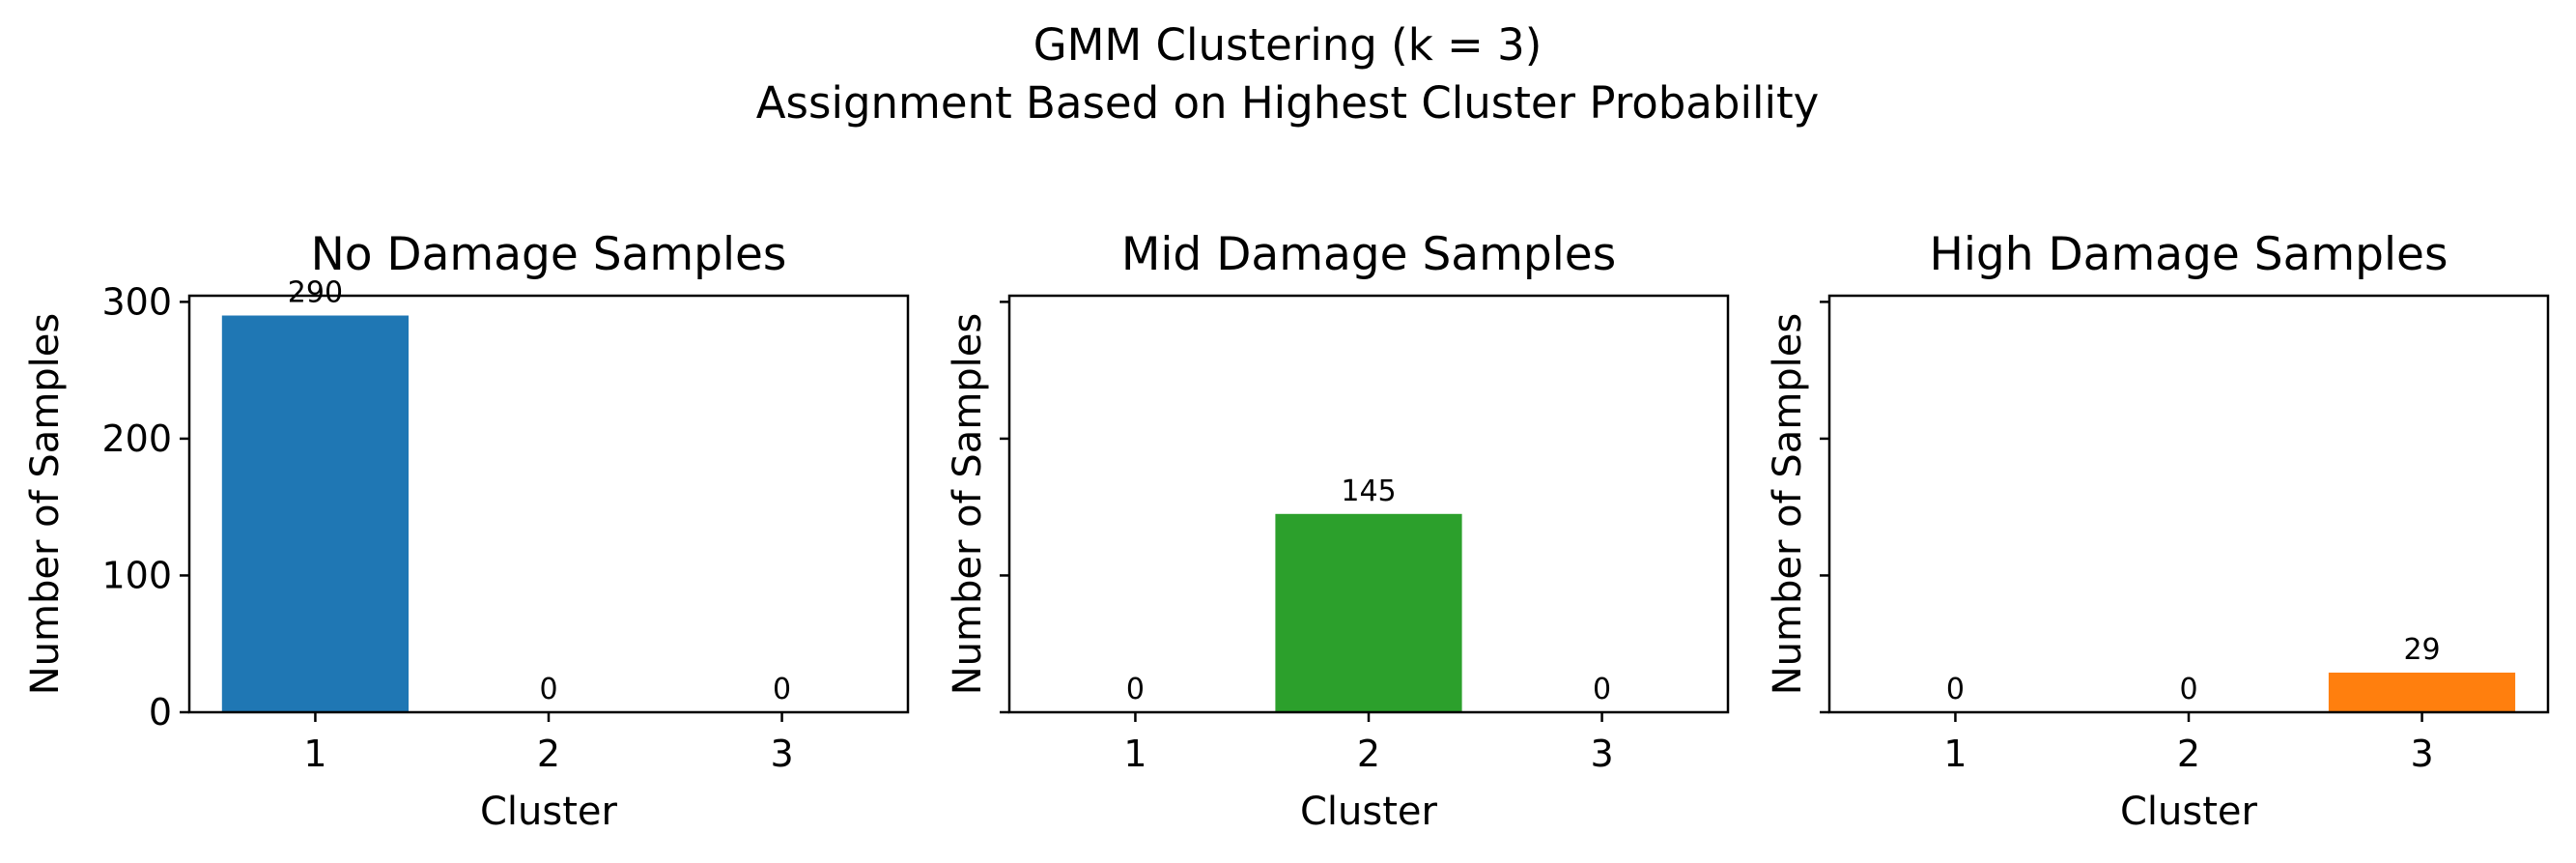 The image size is (2576, 863). What do you see at coordinates (1368, 491) in the screenshot?
I see `data-label-cluster-2: 145` at bounding box center [1368, 491].